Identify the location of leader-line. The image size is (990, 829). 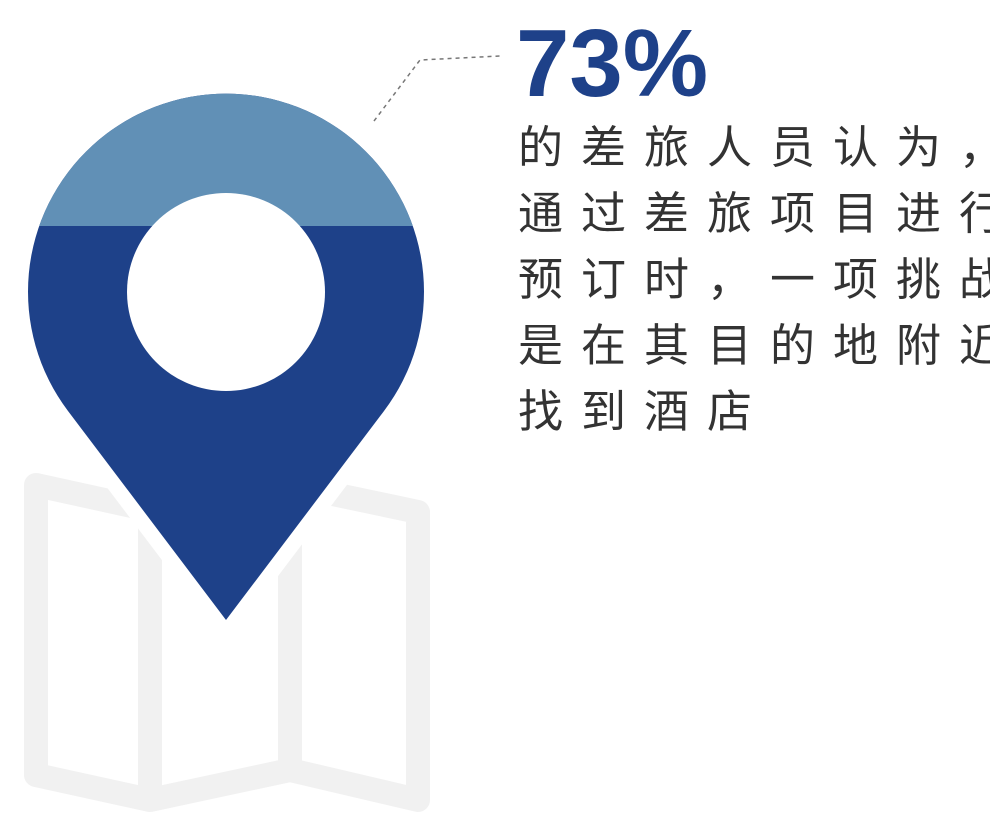
(437, 88).